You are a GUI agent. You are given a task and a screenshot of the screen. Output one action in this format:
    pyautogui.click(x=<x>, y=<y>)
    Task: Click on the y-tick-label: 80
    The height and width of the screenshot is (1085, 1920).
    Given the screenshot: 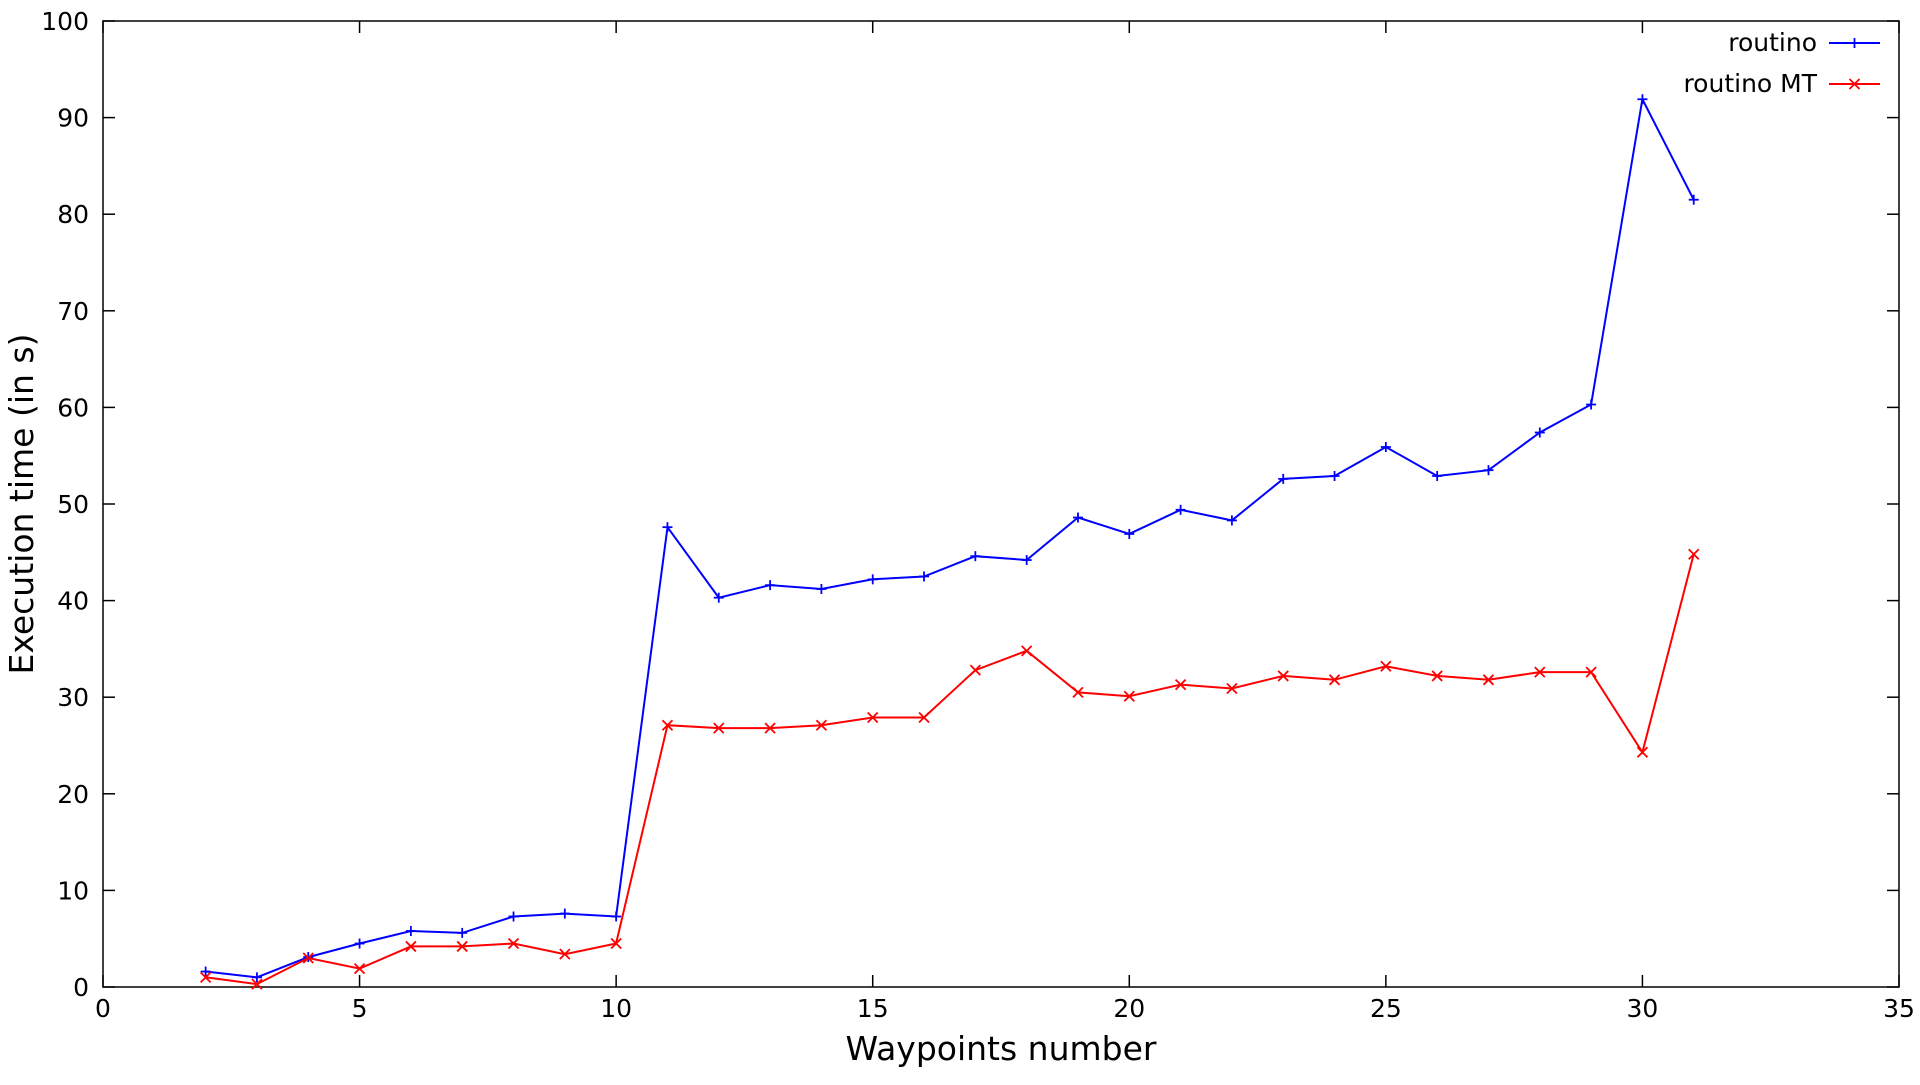 What is the action you would take?
    pyautogui.click(x=73, y=214)
    